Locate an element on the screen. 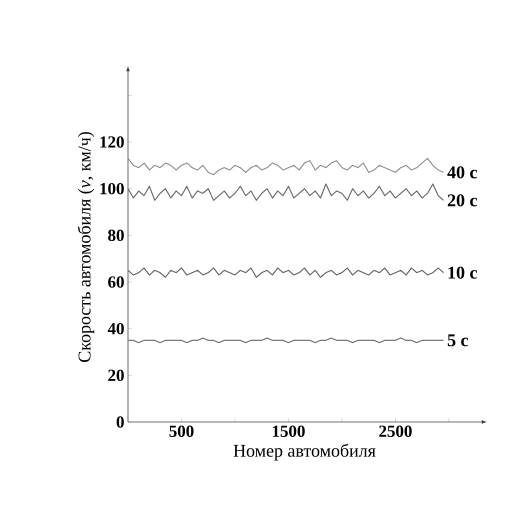 Image resolution: width=531 pixels, height=527 pixels. y-tick-label: 120 is located at coordinates (112, 142).